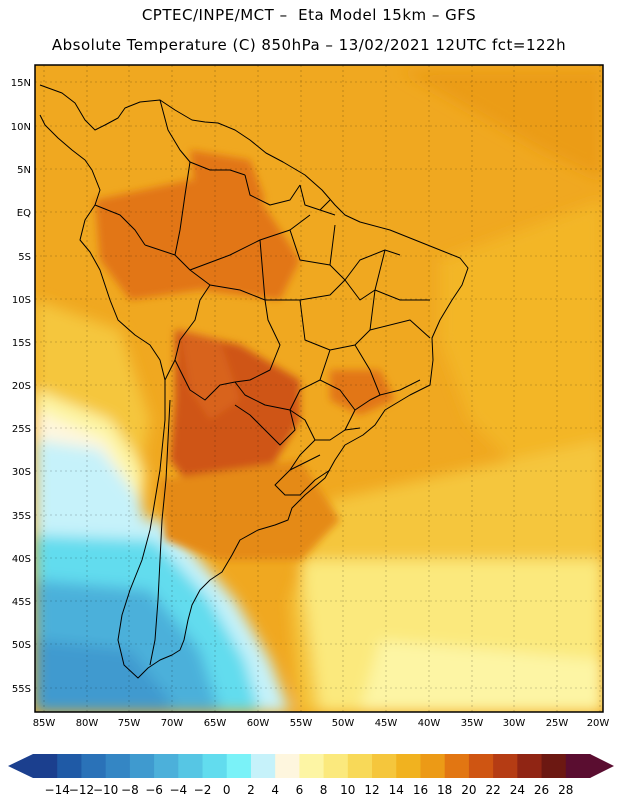 This screenshot has width=618, height=800. I want to click on colorbar-label: 20, so click(468, 790).